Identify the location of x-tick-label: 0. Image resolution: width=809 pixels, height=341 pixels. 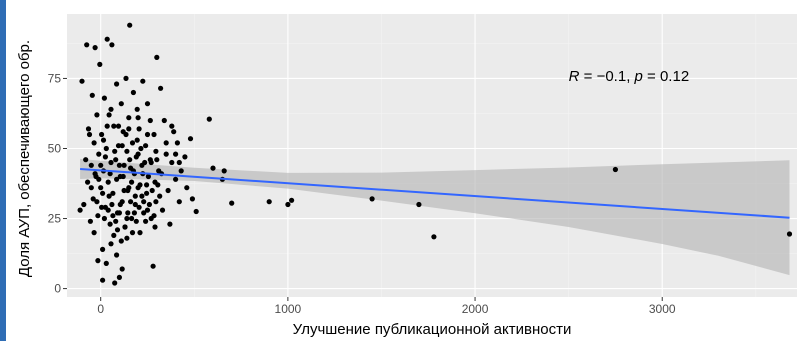
(100, 309).